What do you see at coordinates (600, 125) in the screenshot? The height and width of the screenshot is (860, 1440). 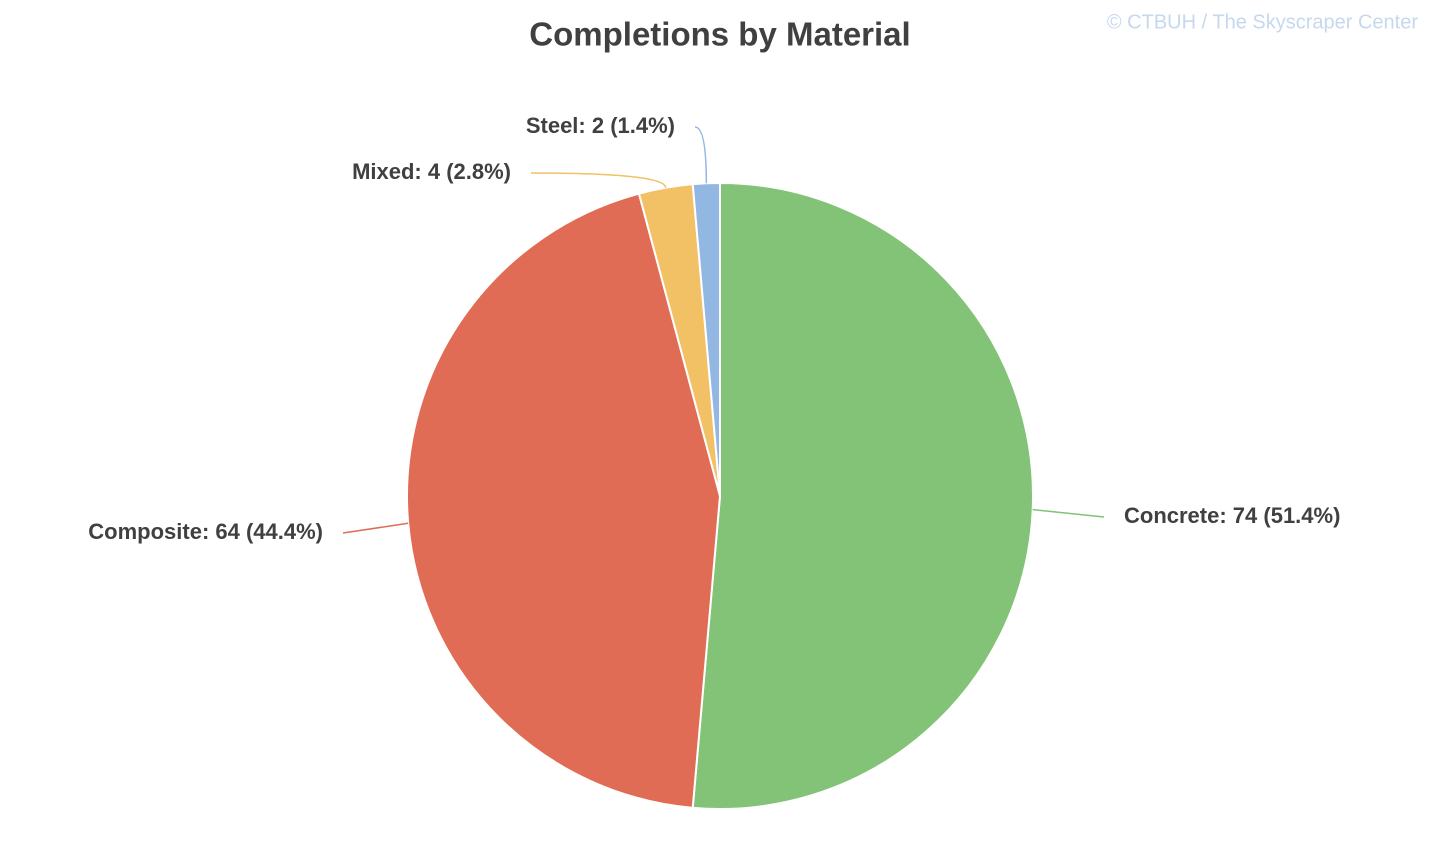 I see `data-label: Steel: 2 (1.4%)` at bounding box center [600, 125].